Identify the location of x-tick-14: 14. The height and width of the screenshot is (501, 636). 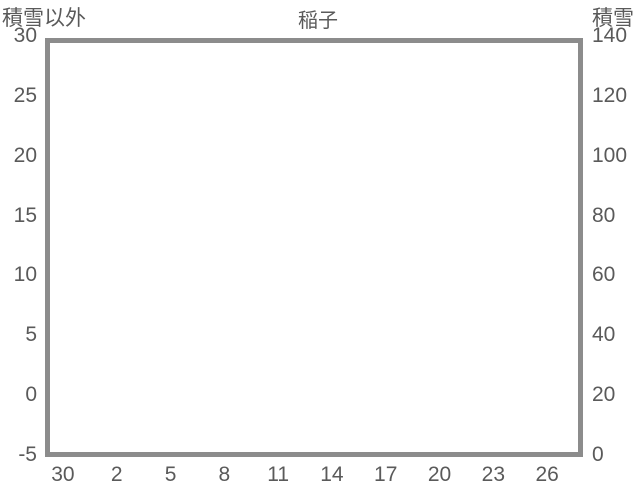
(332, 474).